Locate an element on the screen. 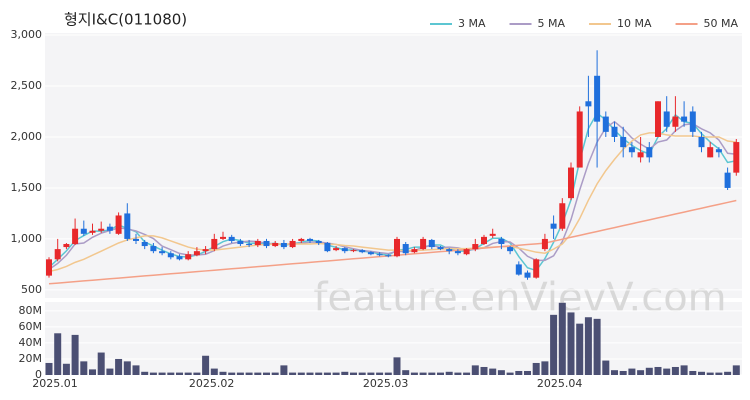  y-tick-label: 0 is located at coordinates (38, 374).